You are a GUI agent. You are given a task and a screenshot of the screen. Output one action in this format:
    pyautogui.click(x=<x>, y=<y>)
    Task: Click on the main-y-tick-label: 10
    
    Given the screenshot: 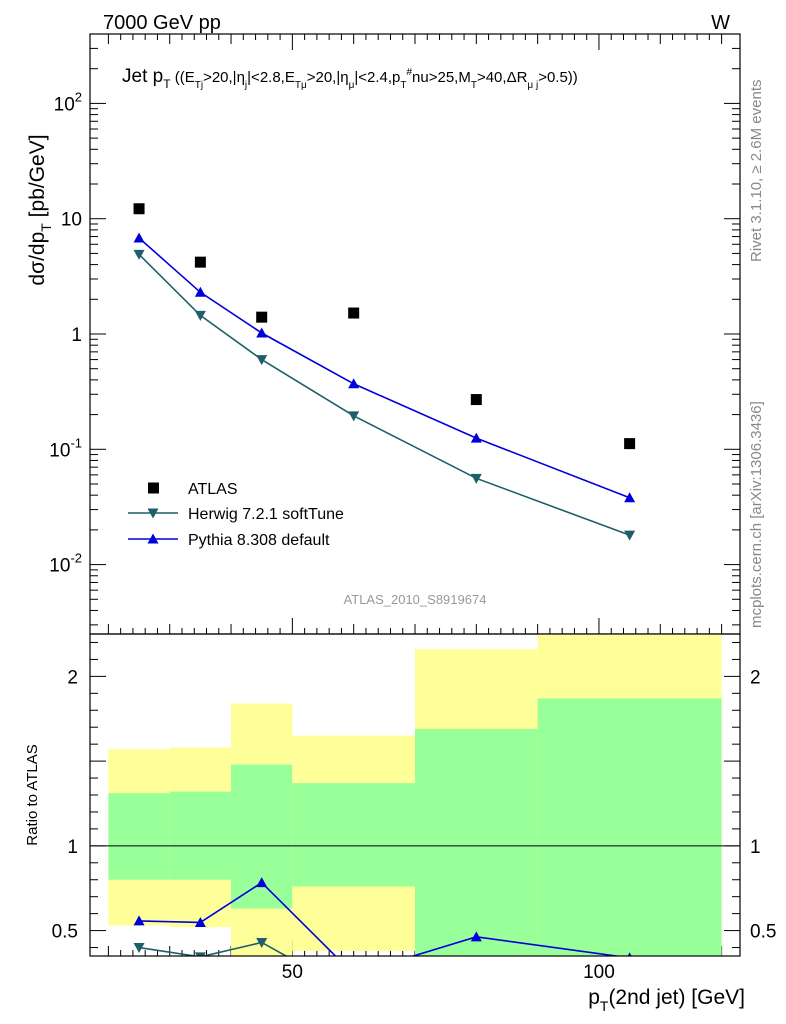 What is the action you would take?
    pyautogui.click(x=71, y=220)
    